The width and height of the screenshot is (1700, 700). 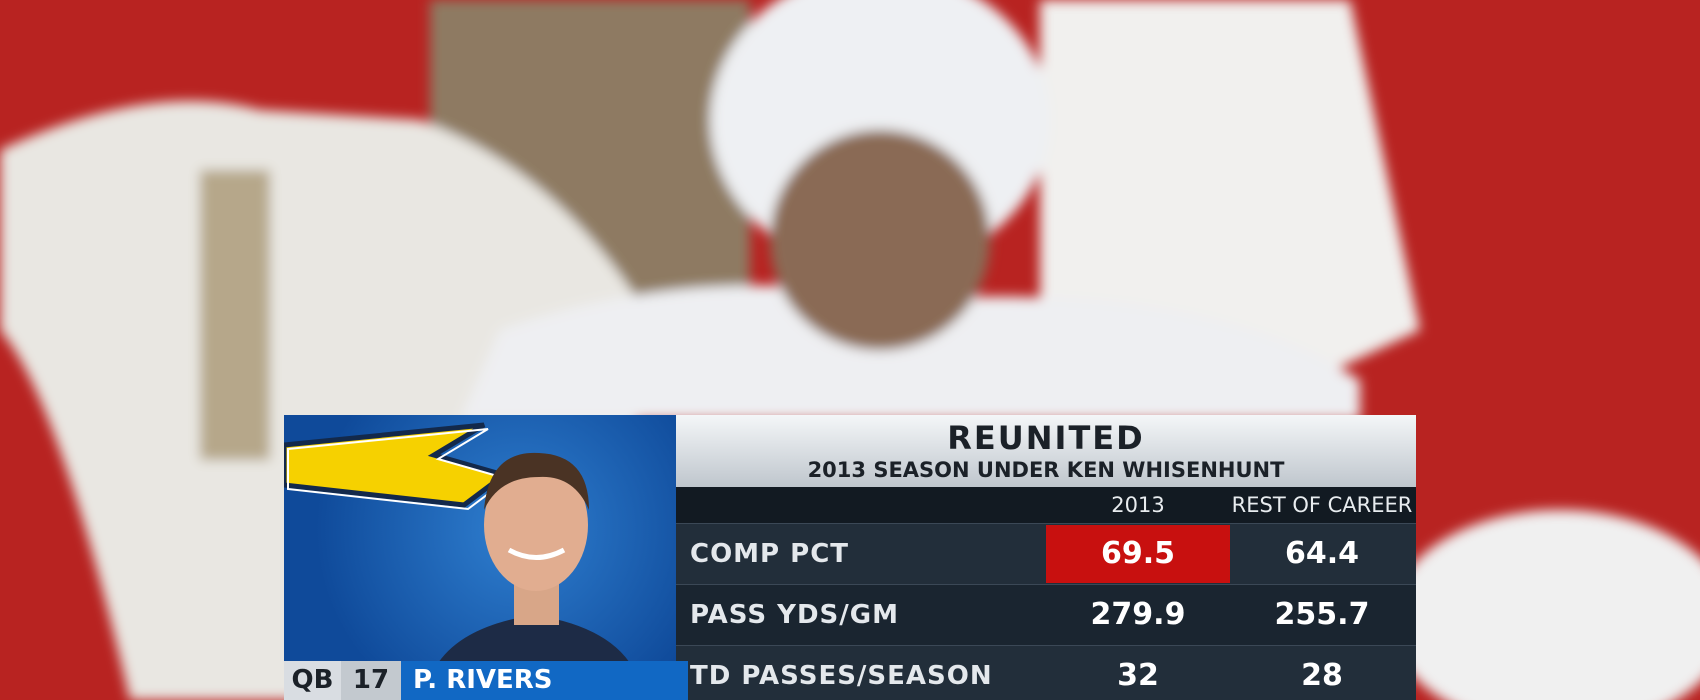 I want to click on highlighted-value: 69.5, so click(x=1138, y=554).